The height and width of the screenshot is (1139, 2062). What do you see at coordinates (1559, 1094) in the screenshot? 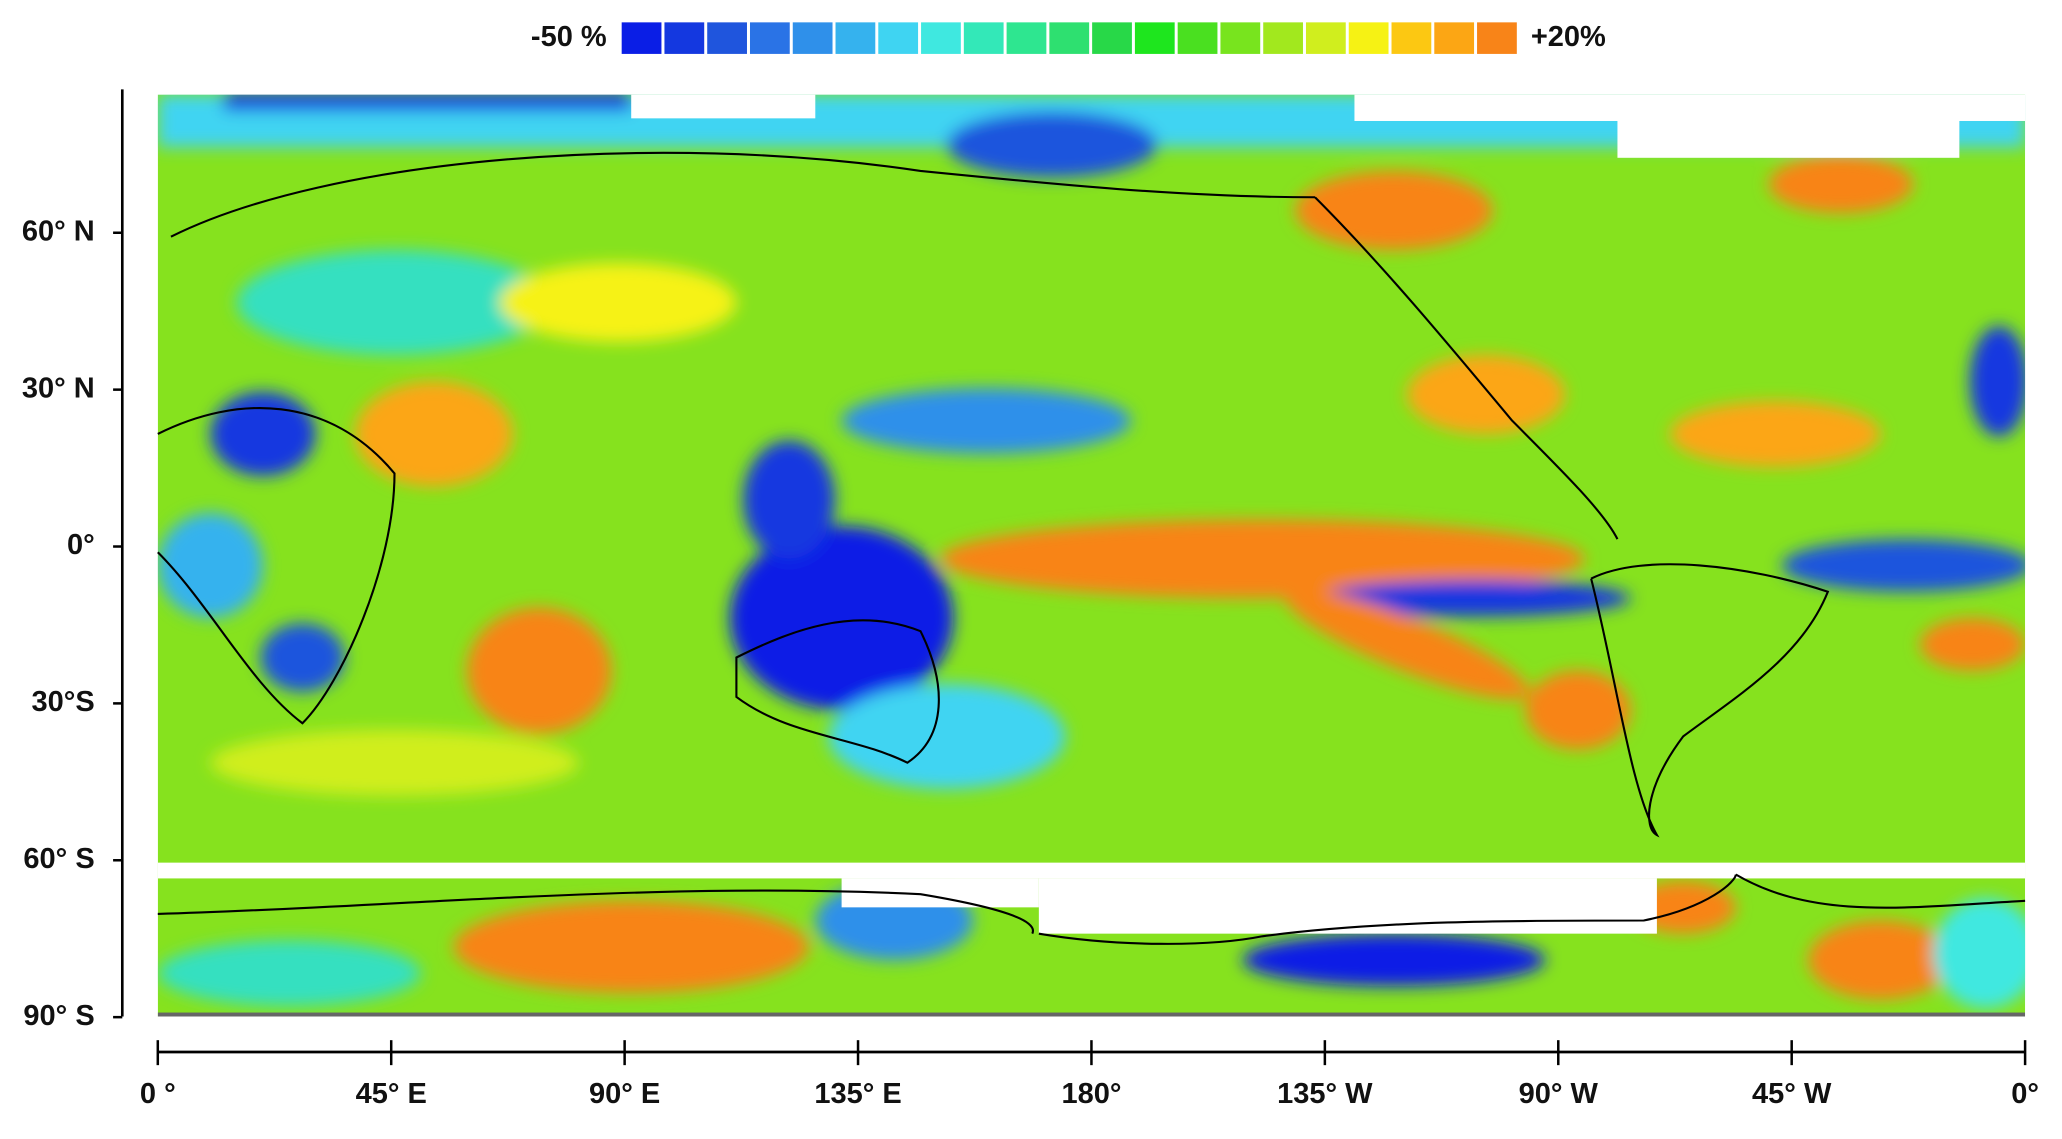
I see `lon-label: 90° W` at bounding box center [1559, 1094].